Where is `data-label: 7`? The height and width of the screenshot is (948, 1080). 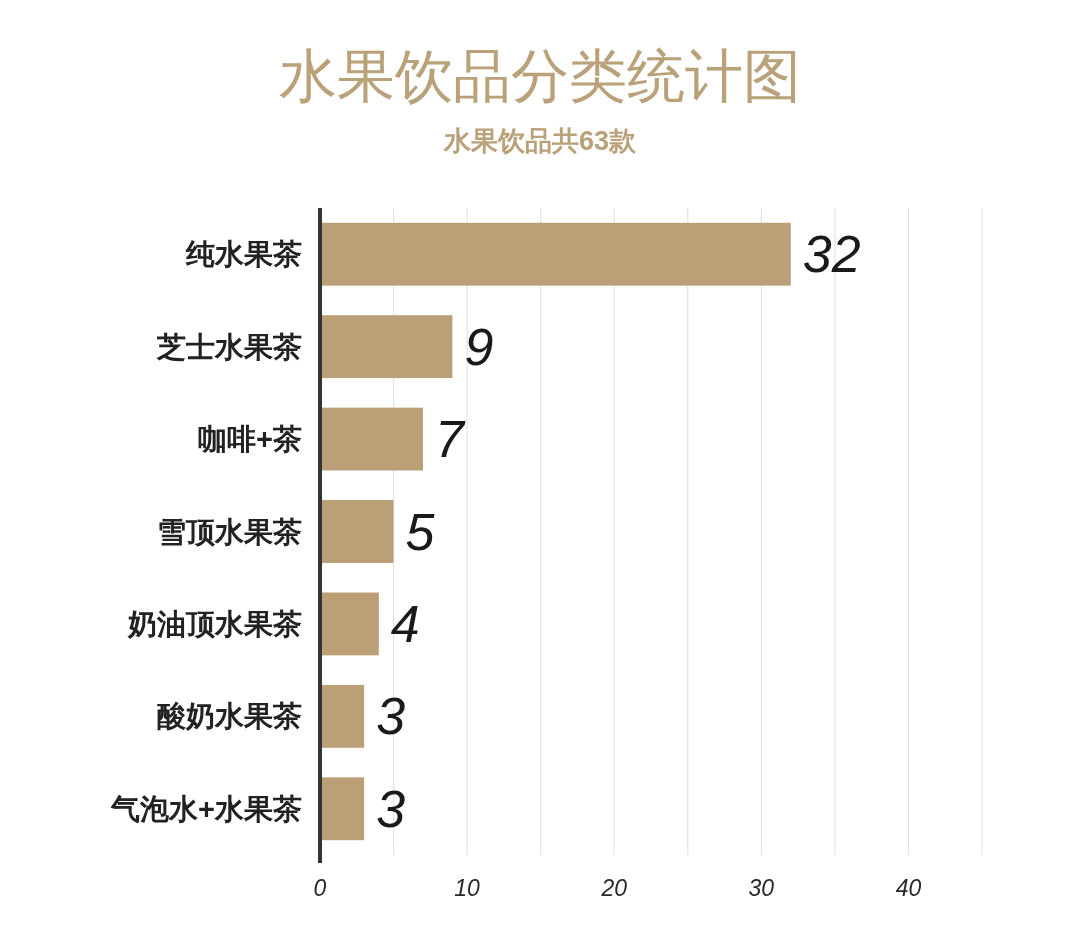
data-label: 7 is located at coordinates (449, 439).